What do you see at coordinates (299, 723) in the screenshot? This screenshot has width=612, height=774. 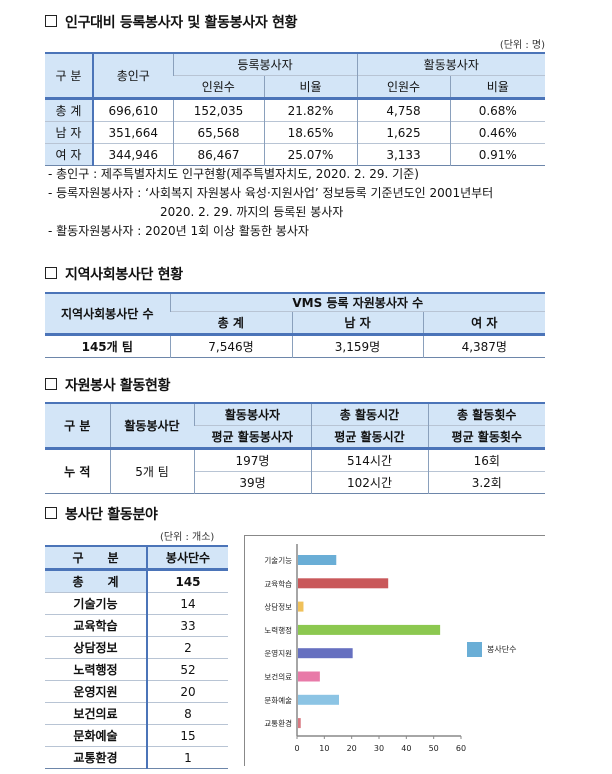 I see `bar-교통환경` at bounding box center [299, 723].